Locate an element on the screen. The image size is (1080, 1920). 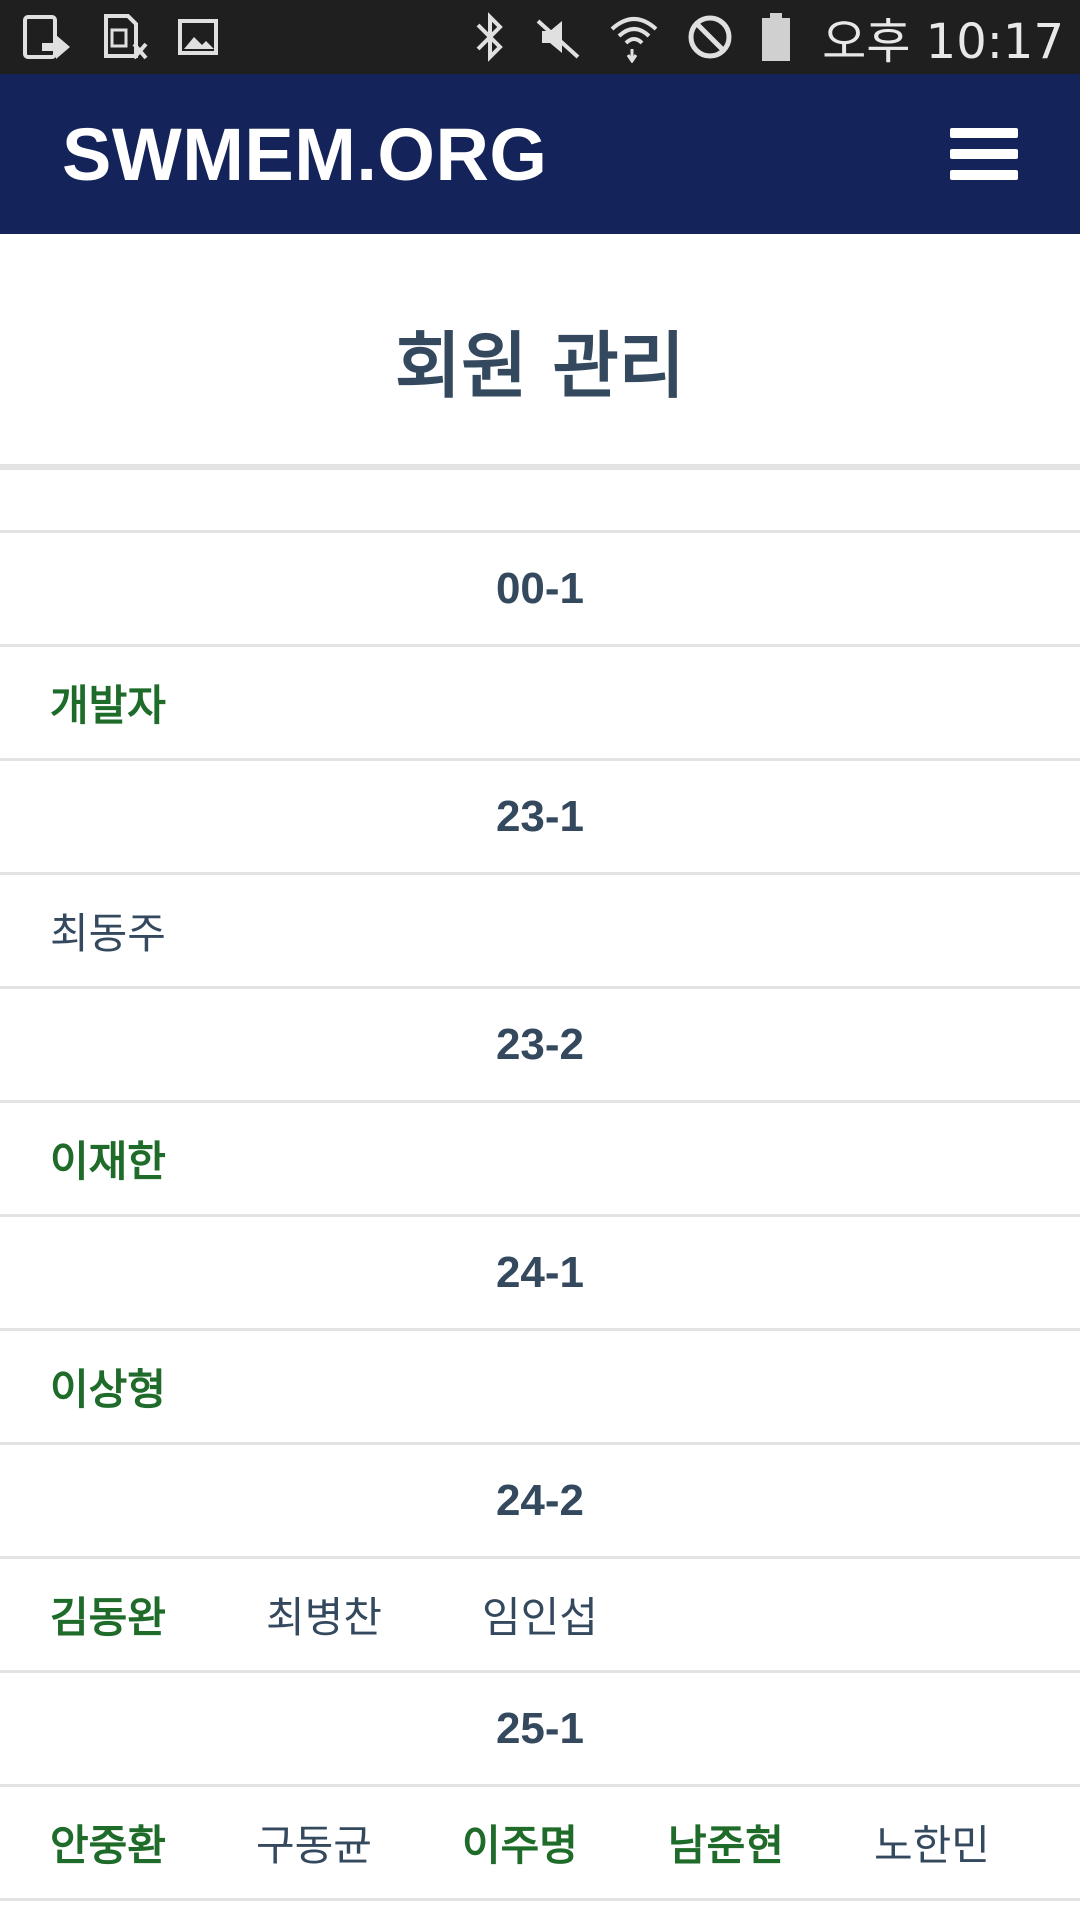
member-name: 임인섭 is located at coordinates (540, 1617).